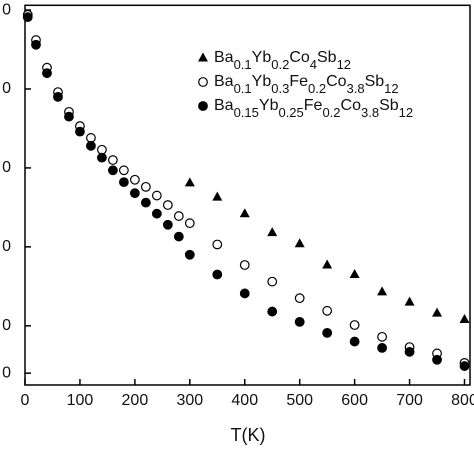  What do you see at coordinates (135, 400) in the screenshot?
I see `x-tick-label: 200` at bounding box center [135, 400].